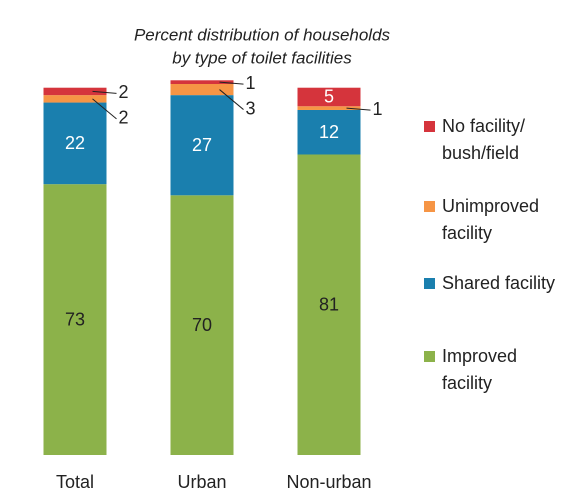  I want to click on x-tick-label: Non-urban, so click(328, 482).